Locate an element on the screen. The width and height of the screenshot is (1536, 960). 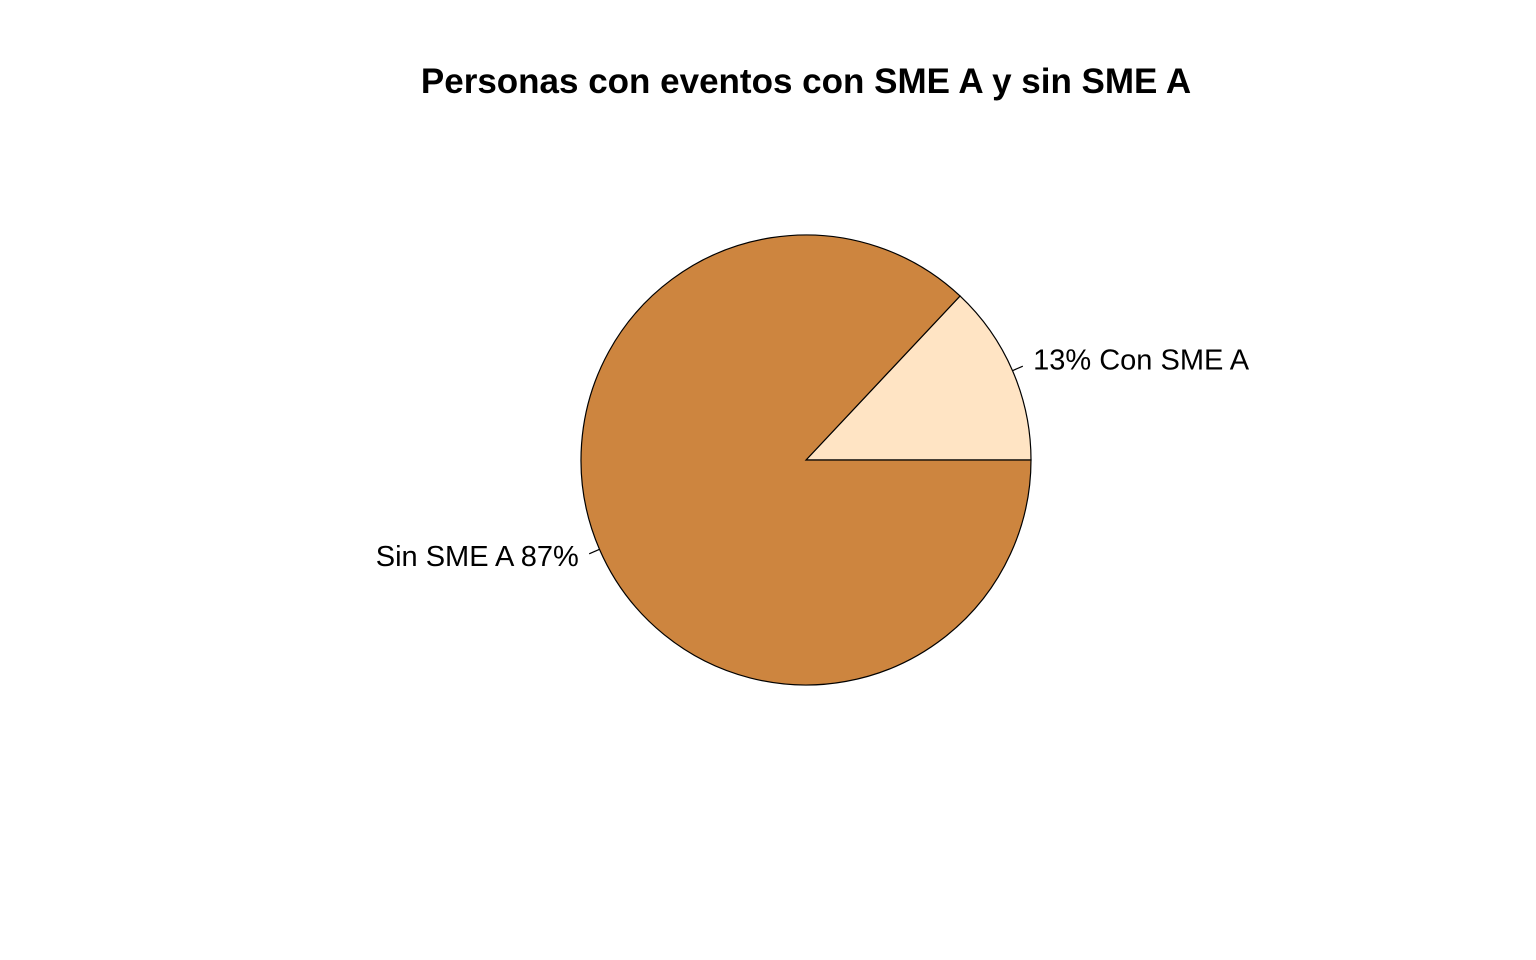
pie-slices is located at coordinates (806, 460).